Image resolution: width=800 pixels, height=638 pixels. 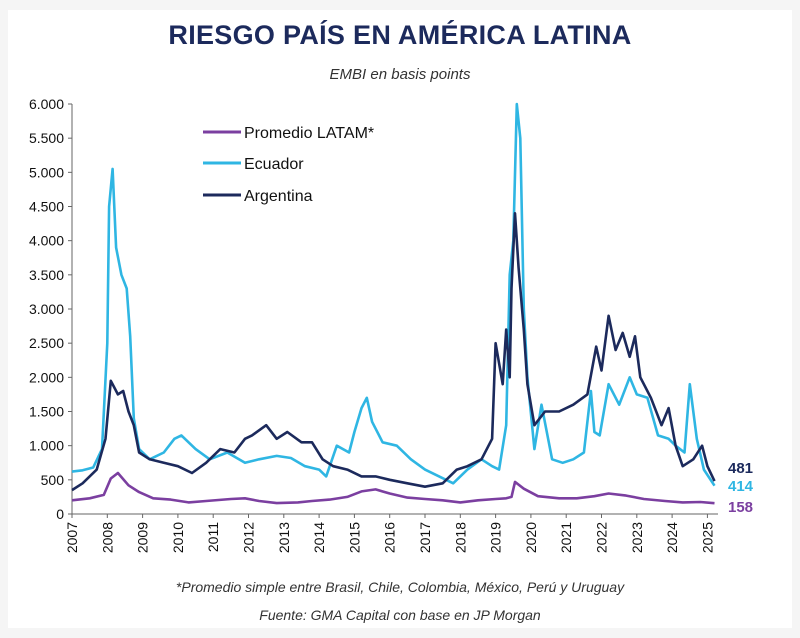 I want to click on y-tick-label: 2.000, so click(x=46, y=377).